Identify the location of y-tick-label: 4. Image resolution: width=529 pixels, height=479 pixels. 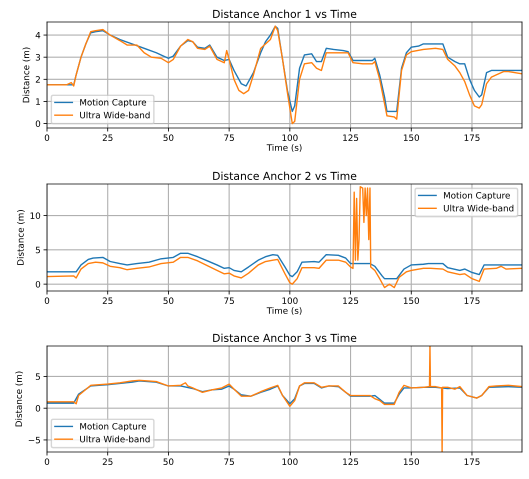
(38, 35).